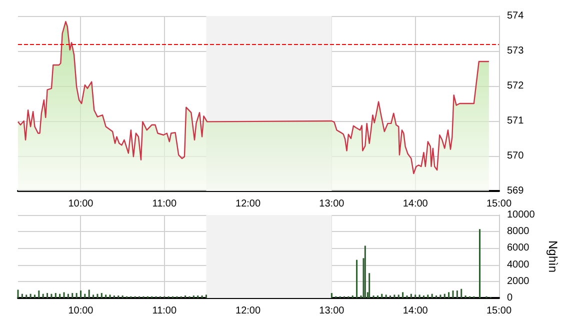 The image size is (570, 320). Describe the element at coordinates (515, 191) in the screenshot. I see `y-tick-label: 569` at that location.